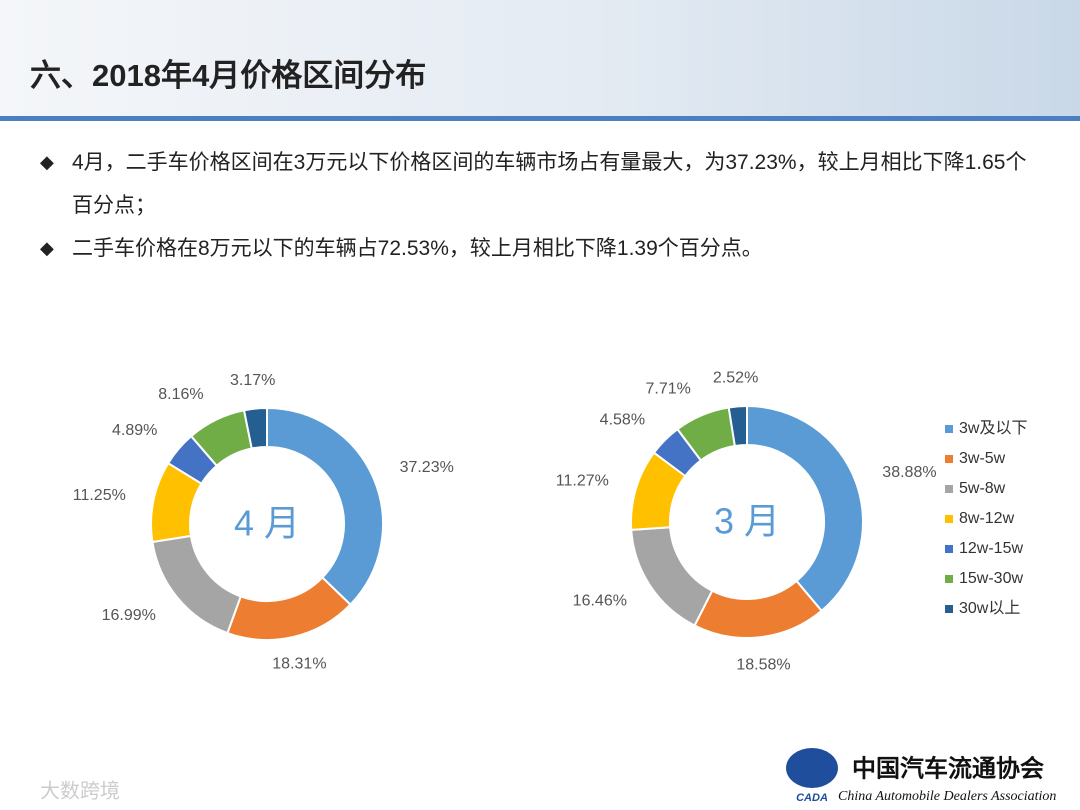  Describe the element at coordinates (228, 75) in the screenshot. I see `slide-title: 六、2018年4月价格区间分布` at that location.